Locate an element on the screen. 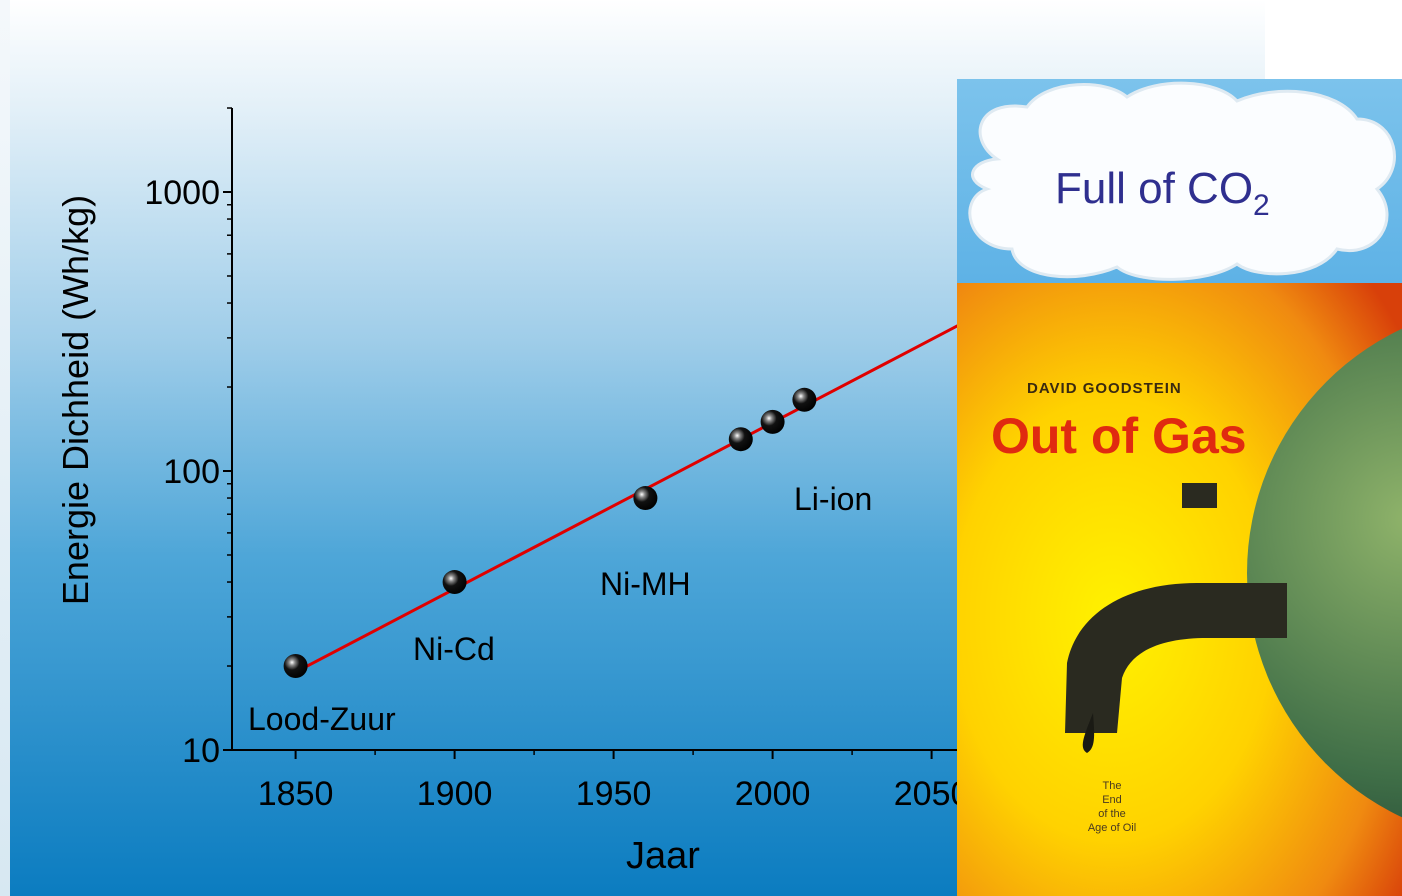 The height and width of the screenshot is (896, 1402). x-tick-label: 2000 is located at coordinates (773, 794).